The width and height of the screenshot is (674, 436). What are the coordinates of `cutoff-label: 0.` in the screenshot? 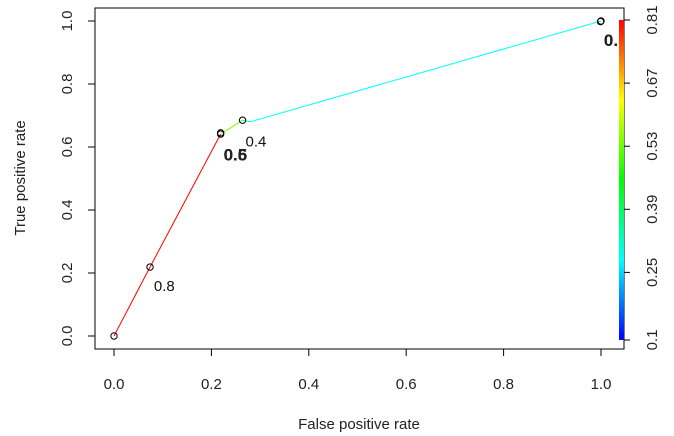 It's located at (611, 40).